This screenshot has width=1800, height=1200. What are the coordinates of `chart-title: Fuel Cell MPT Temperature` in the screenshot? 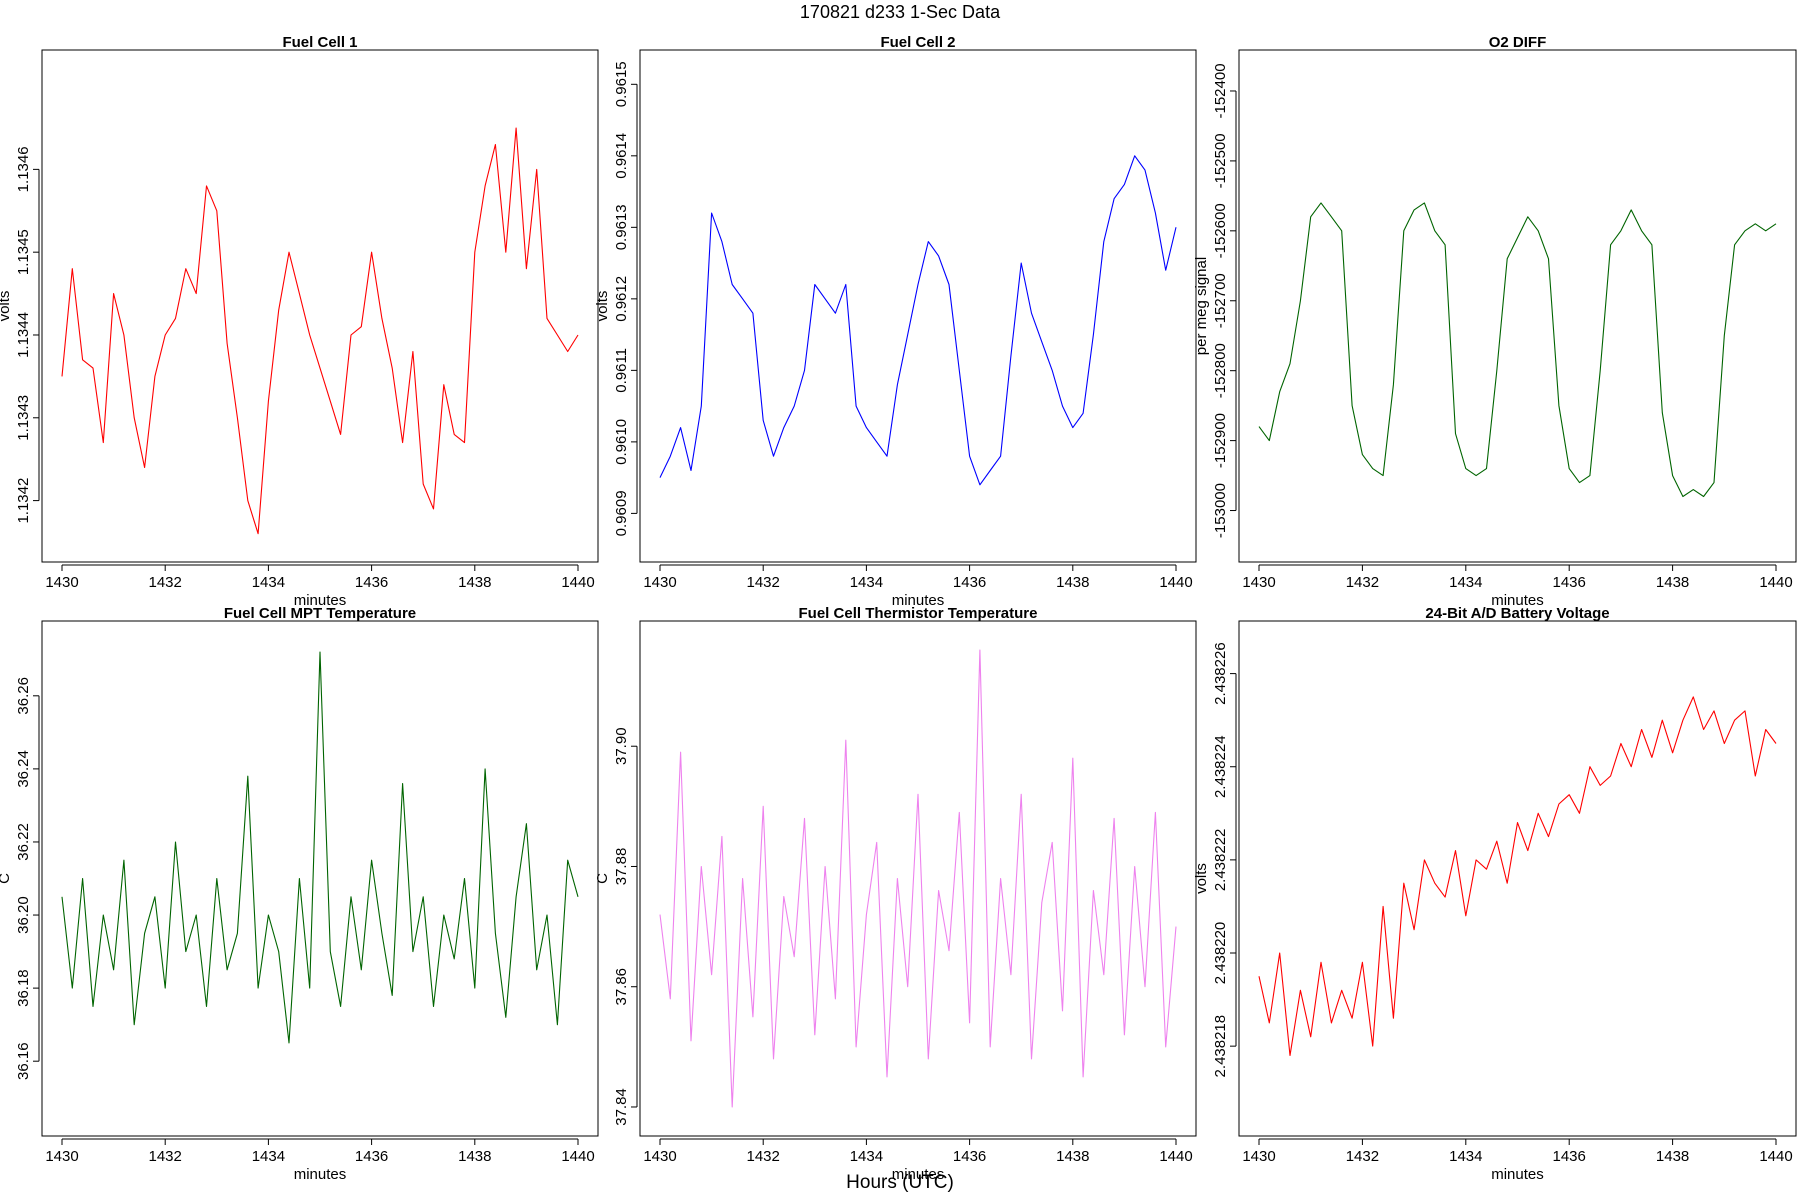 It's located at (320, 613).